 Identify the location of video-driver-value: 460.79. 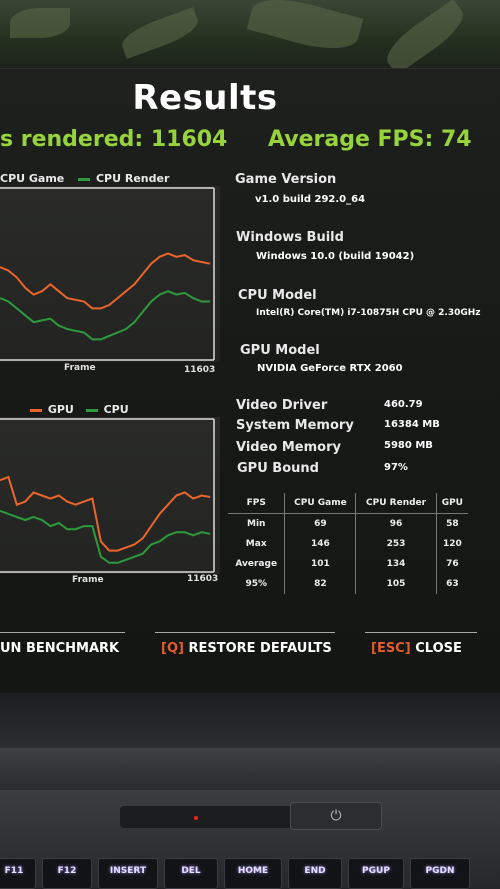
(403, 404).